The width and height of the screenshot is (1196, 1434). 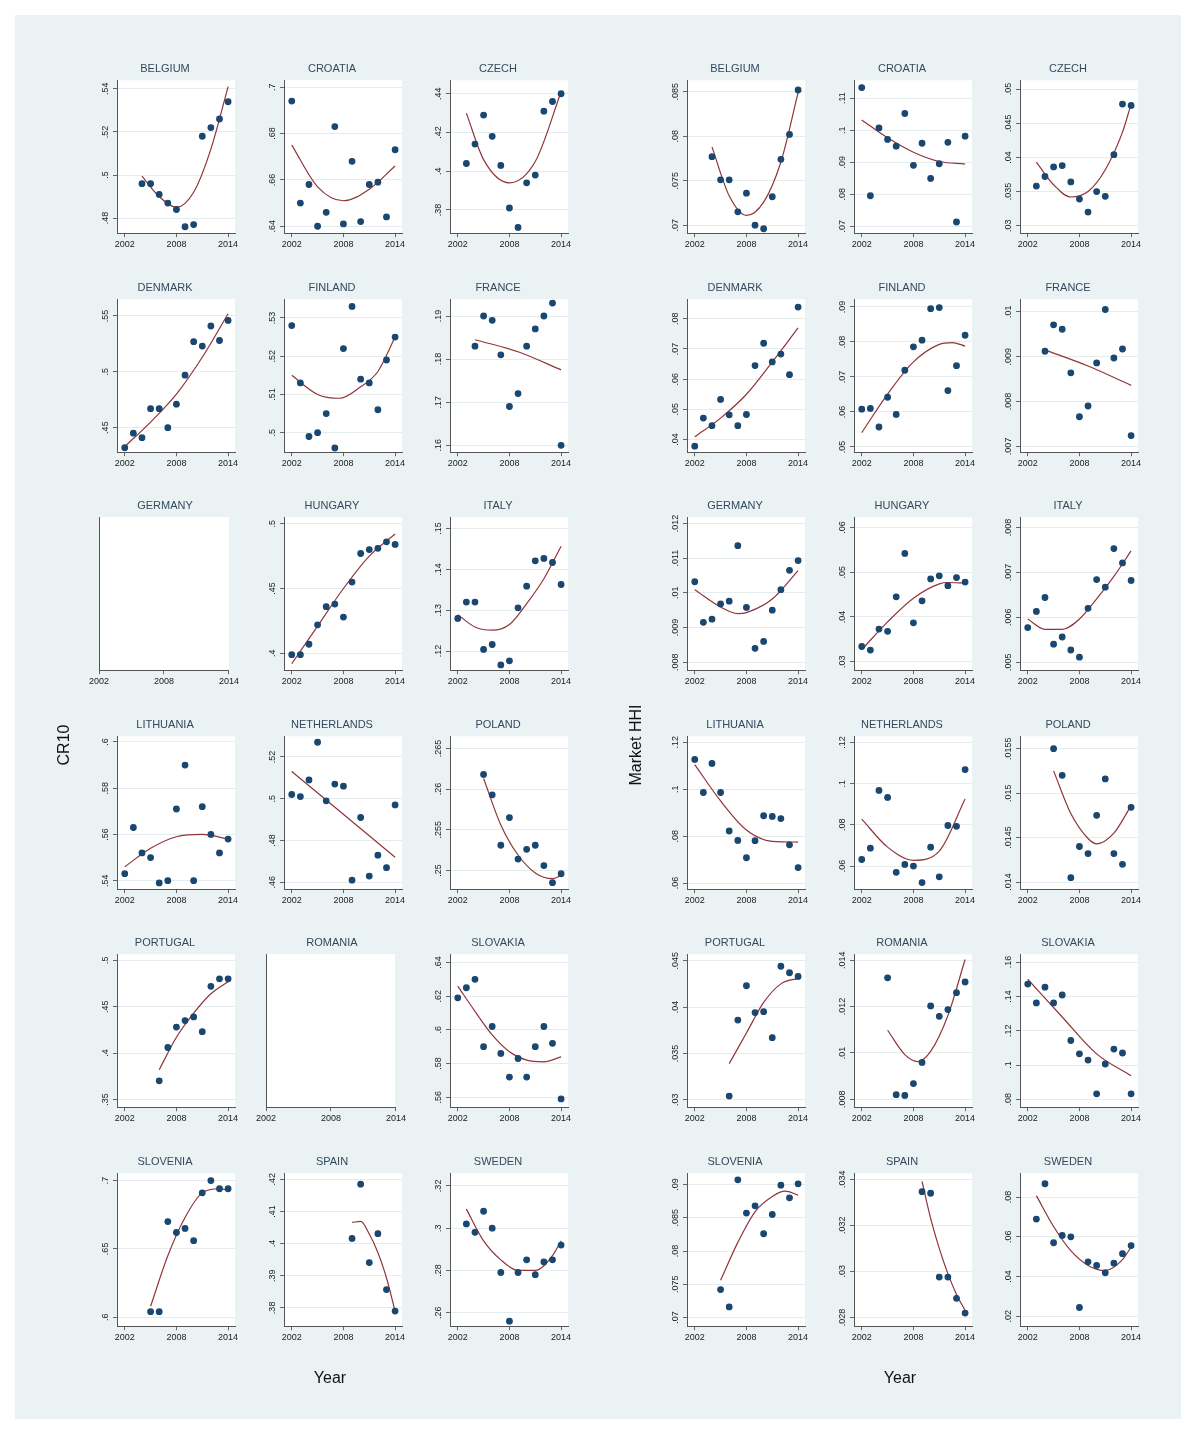 I want to click on y-tick-label: .02, so click(x=1008, y=1316).